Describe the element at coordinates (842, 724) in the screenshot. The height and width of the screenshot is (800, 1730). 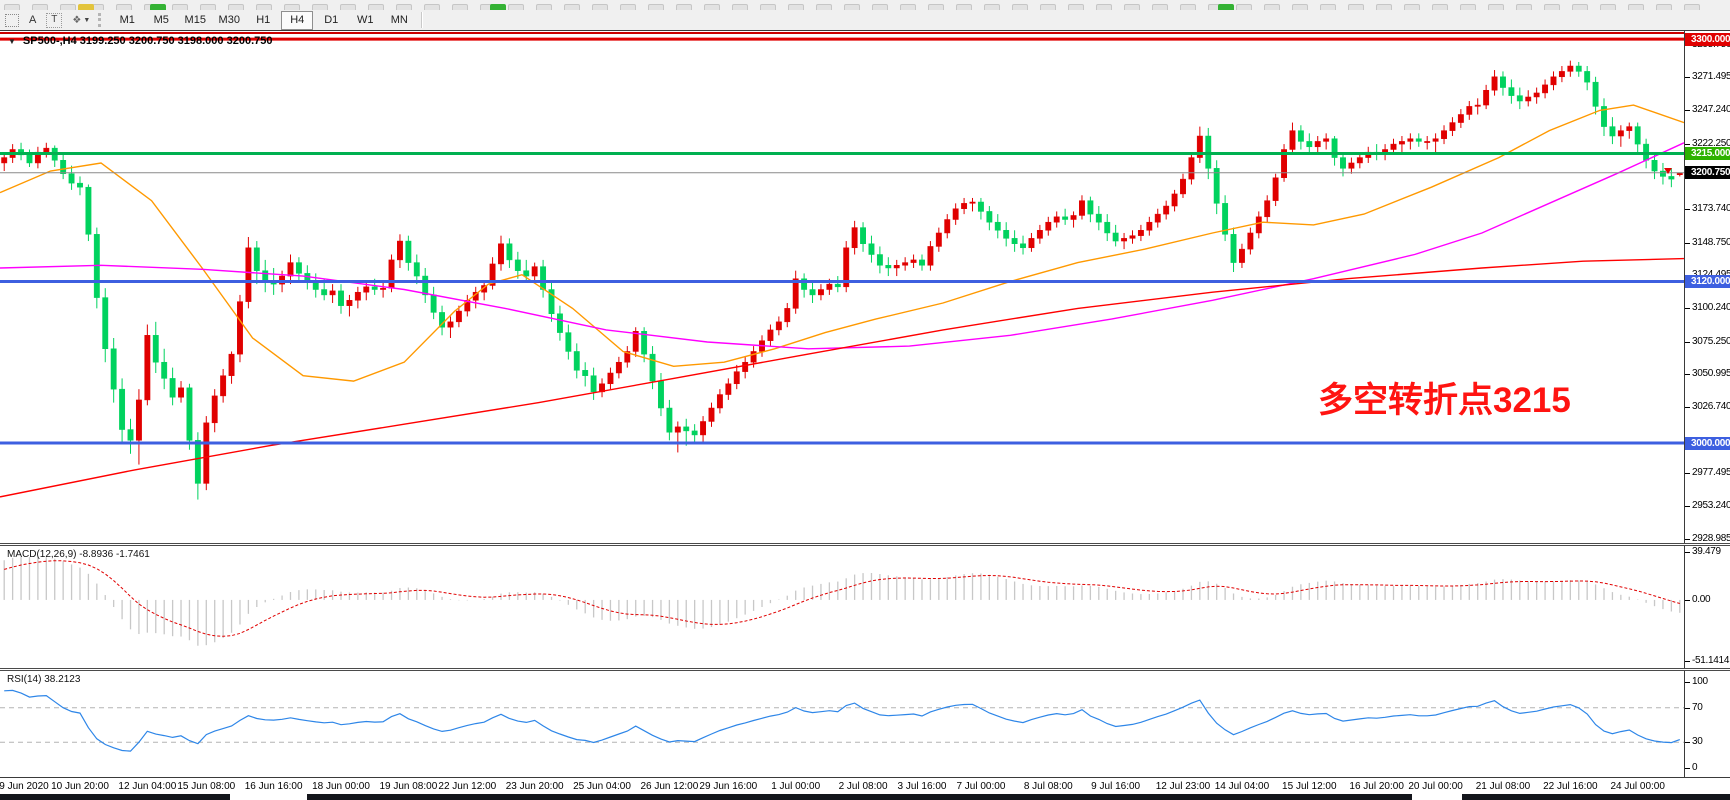
I see `rsi-plot` at that location.